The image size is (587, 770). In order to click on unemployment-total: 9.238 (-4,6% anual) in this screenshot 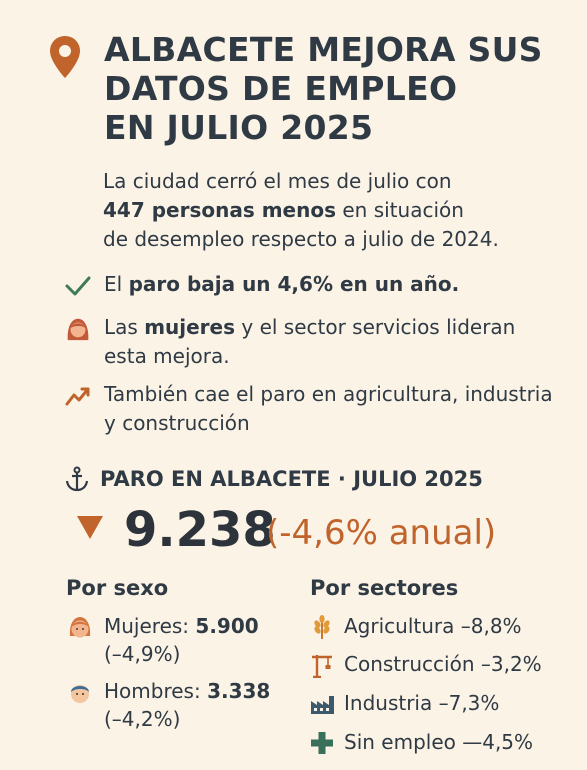, I will do `click(326, 531)`.